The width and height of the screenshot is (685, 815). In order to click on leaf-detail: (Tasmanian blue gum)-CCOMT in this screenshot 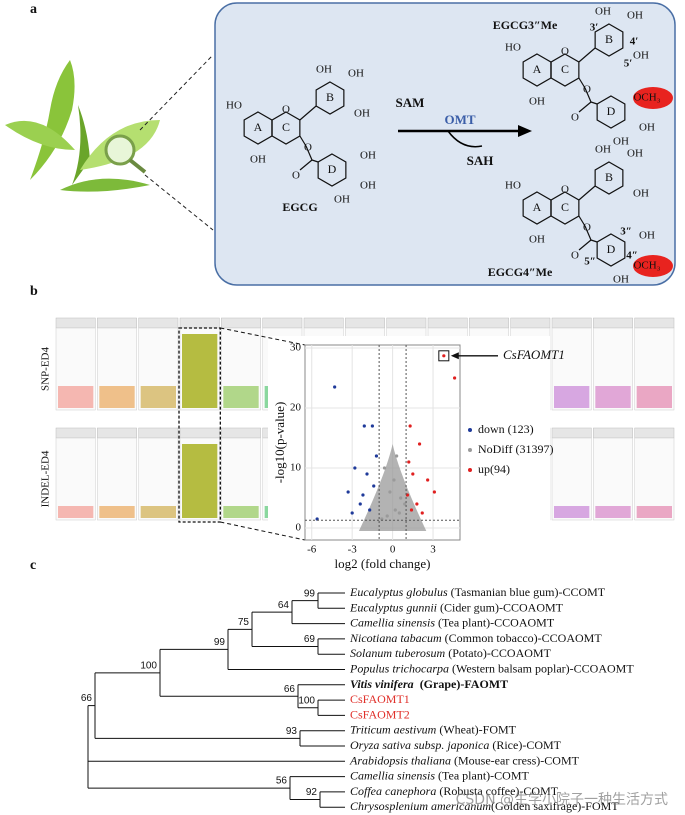, I will do `click(527, 592)`.